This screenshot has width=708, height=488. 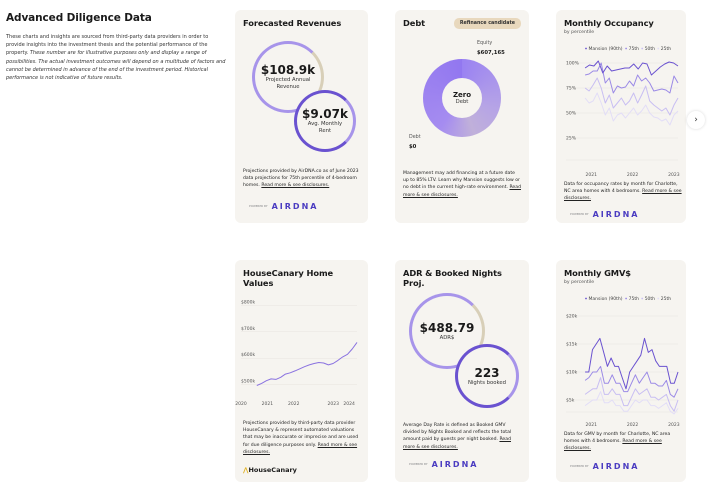 I want to click on y-tick-label: $600k, so click(x=248, y=355).